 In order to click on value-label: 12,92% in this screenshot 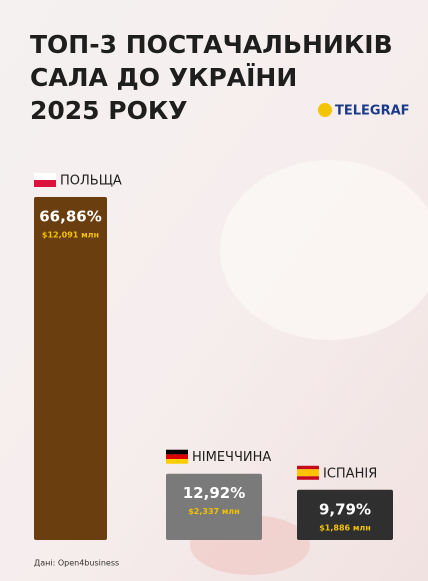, I will do `click(214, 493)`.